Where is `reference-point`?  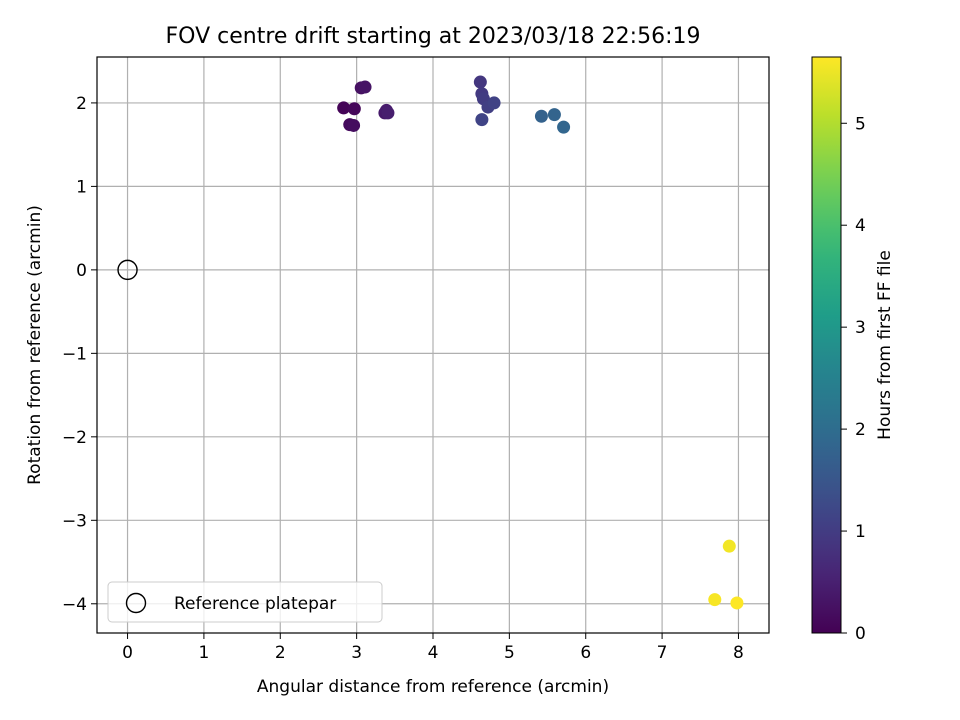
reference-point is located at coordinates (127, 270).